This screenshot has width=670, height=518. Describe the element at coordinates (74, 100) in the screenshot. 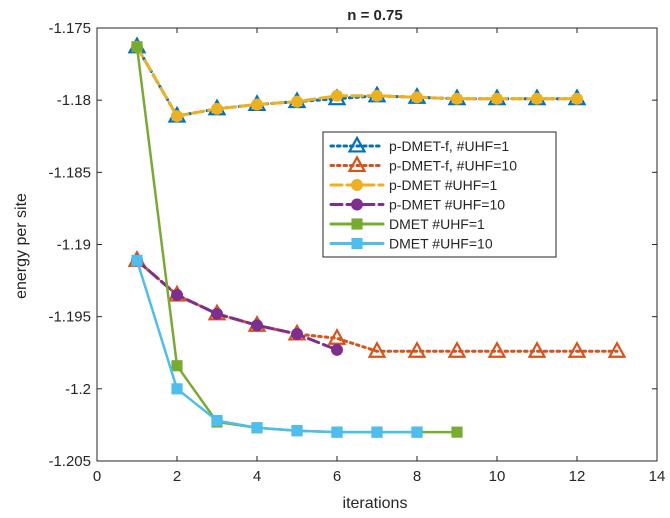

I see `y-tick-label: -1.18` at that location.